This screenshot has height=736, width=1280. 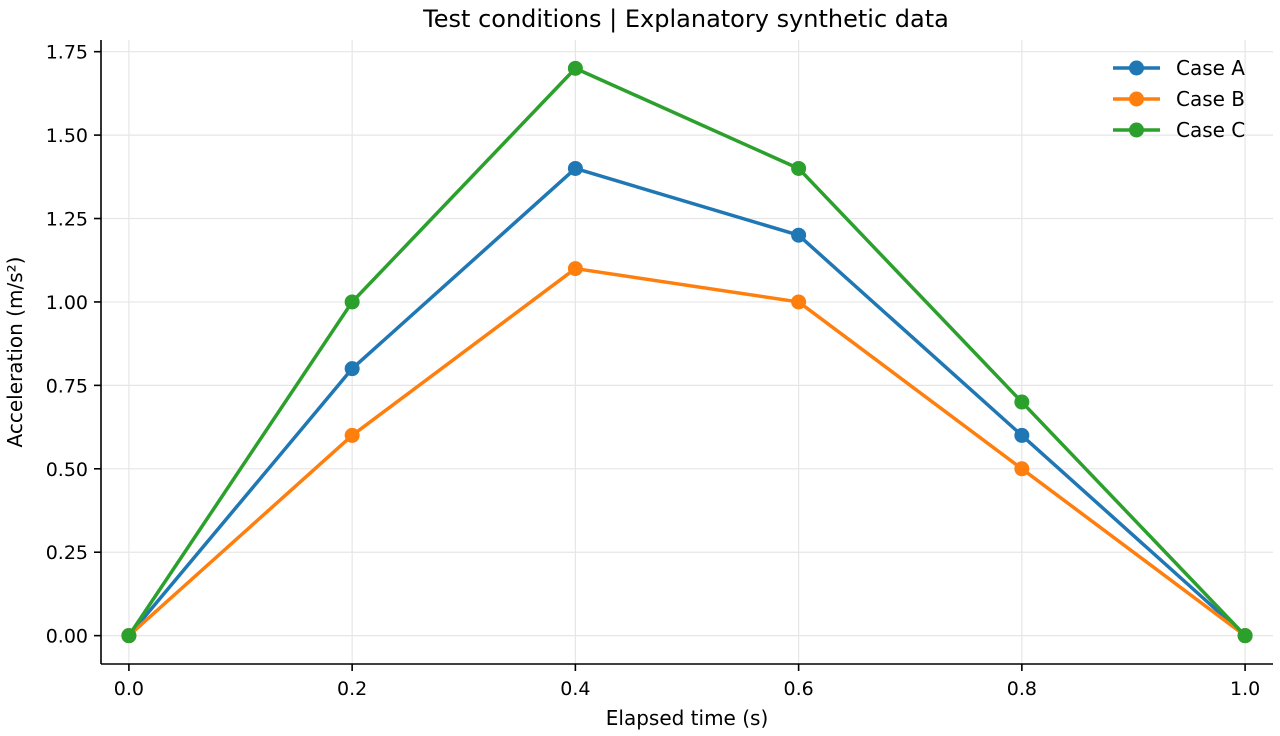 What do you see at coordinates (1136, 130) in the screenshot?
I see `legend-marker-case-c` at bounding box center [1136, 130].